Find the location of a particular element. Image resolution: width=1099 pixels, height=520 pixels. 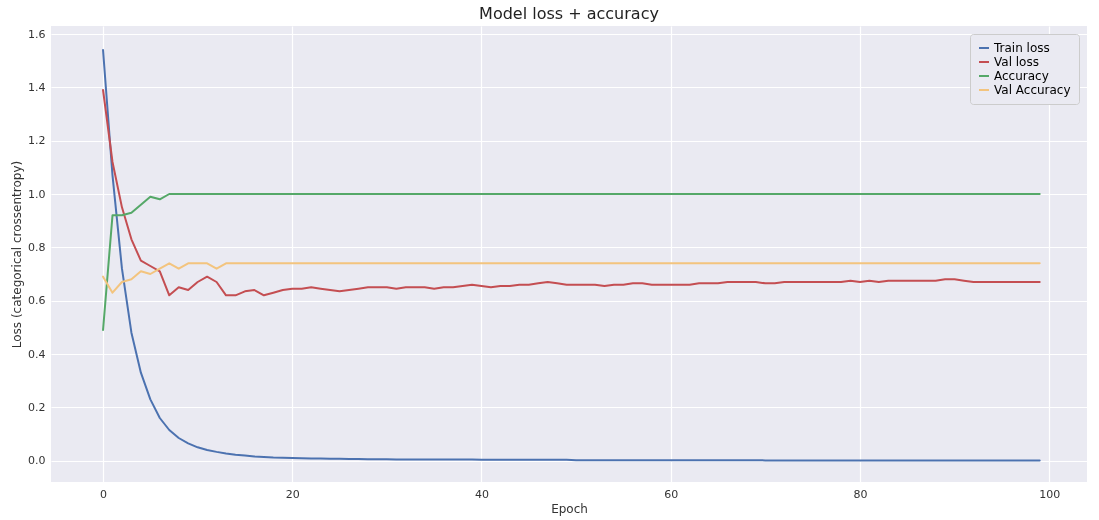

legend-label: Val loss is located at coordinates (1016, 62).